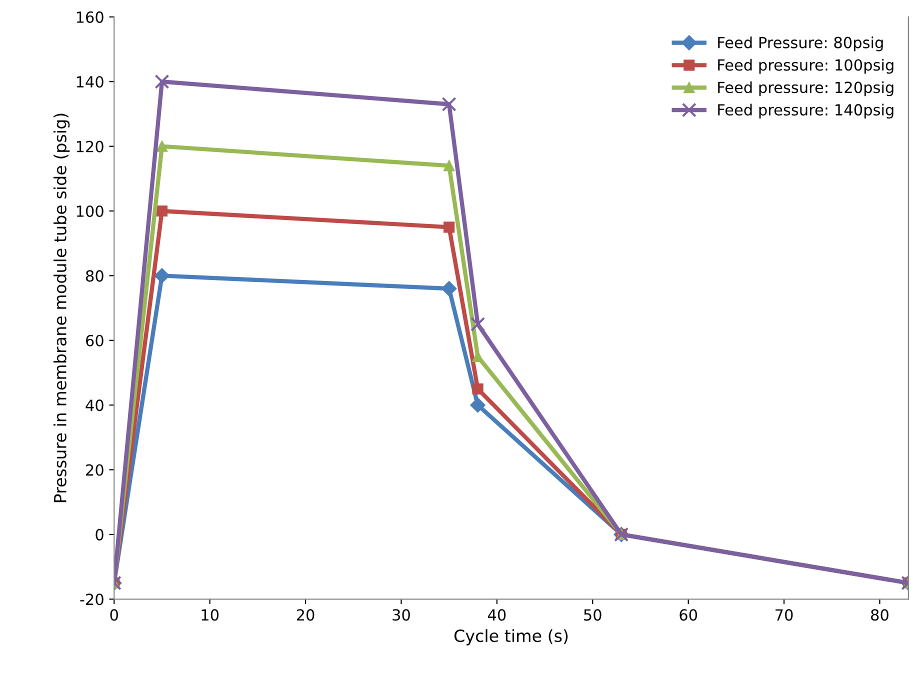  I want to click on y-tick-label: 160, so click(90, 17).